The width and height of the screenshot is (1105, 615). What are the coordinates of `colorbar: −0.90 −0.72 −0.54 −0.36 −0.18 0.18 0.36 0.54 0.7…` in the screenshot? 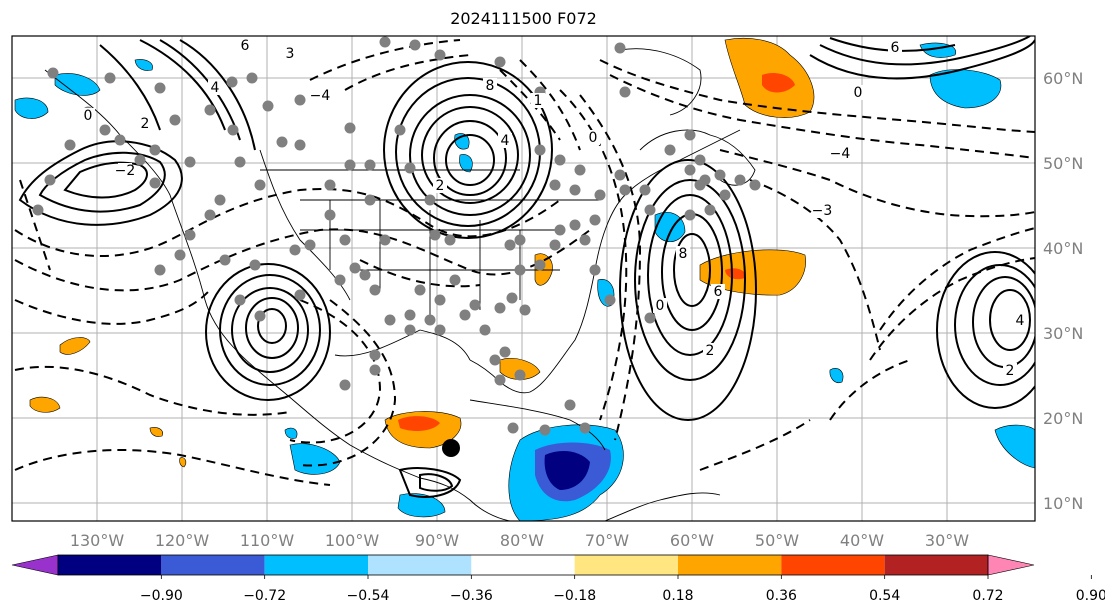 It's located at (558, 579).